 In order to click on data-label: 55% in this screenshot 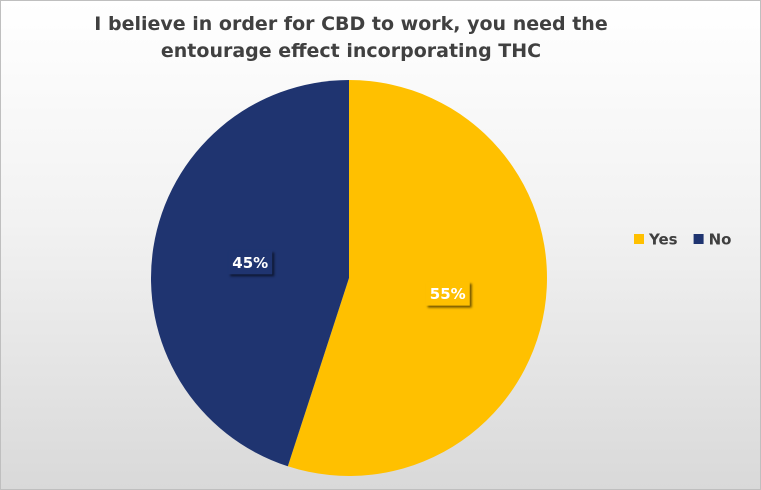, I will do `click(448, 294)`.